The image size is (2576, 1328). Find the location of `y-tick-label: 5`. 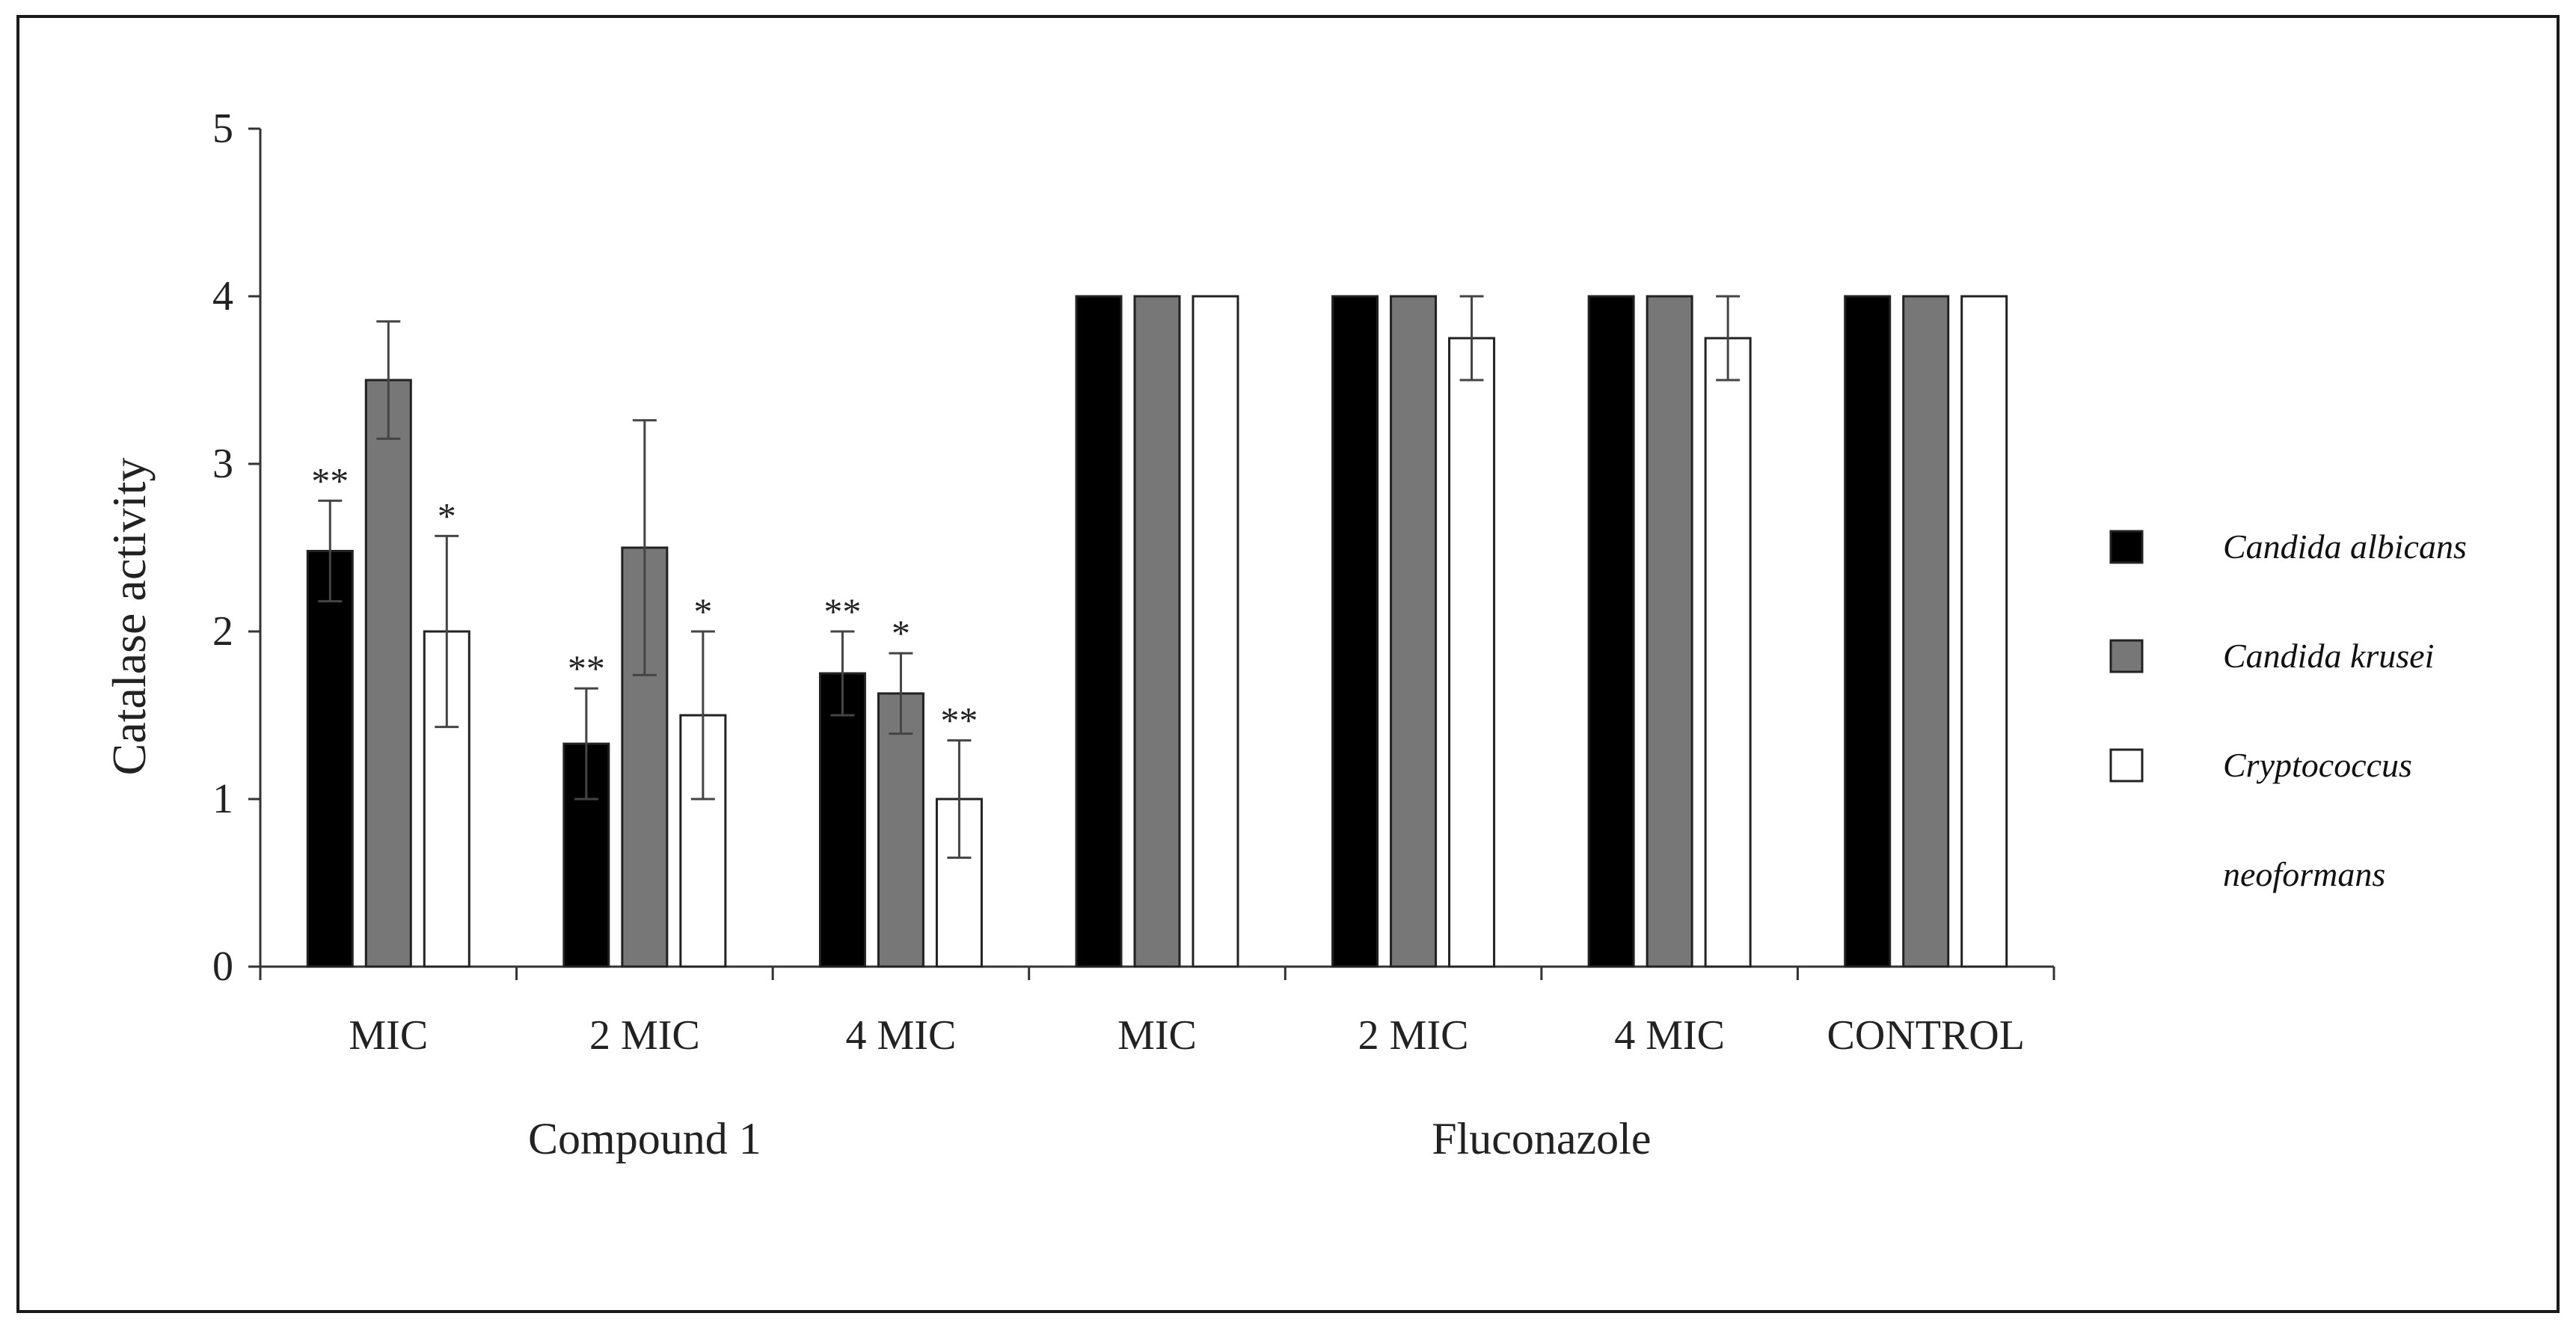

y-tick-label: 5 is located at coordinates (222, 129).